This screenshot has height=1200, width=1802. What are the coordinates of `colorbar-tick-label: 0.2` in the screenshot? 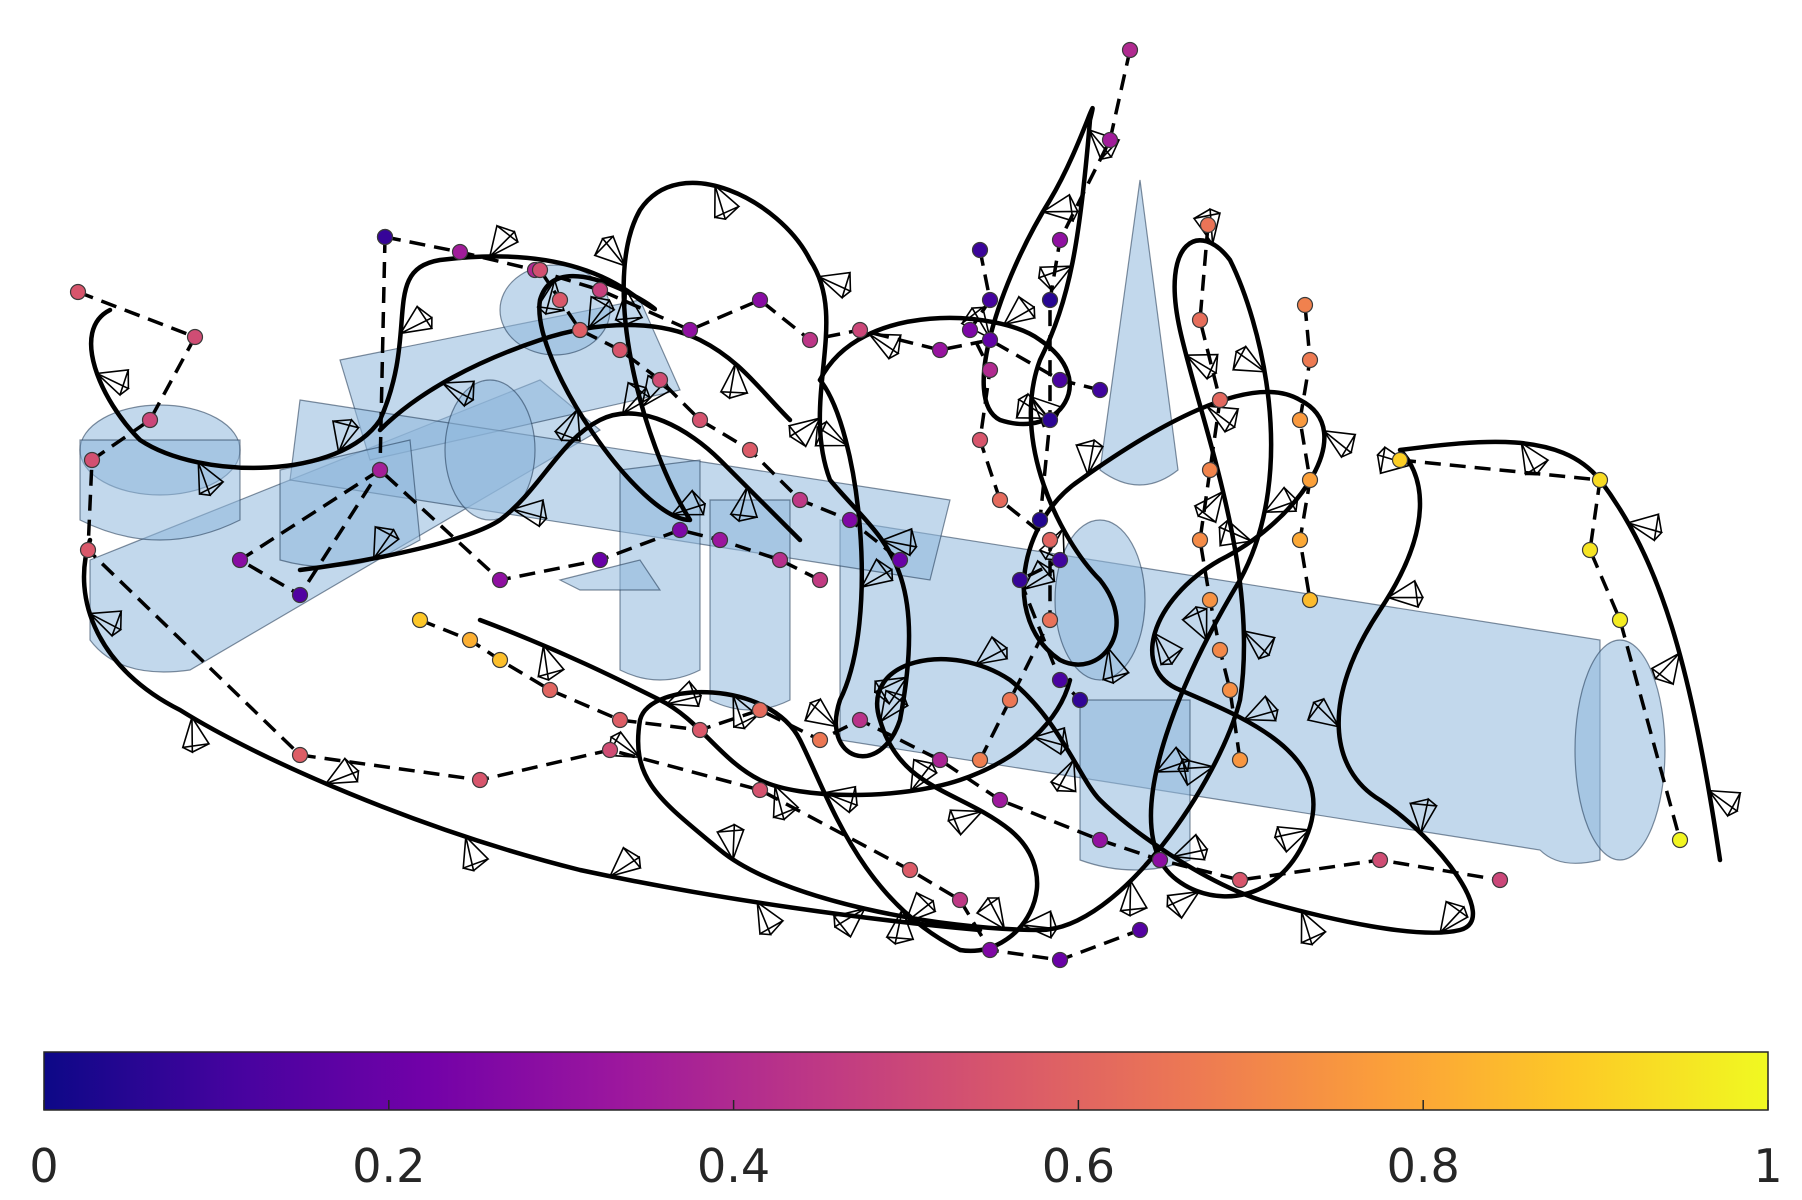 It's located at (388, 1166).